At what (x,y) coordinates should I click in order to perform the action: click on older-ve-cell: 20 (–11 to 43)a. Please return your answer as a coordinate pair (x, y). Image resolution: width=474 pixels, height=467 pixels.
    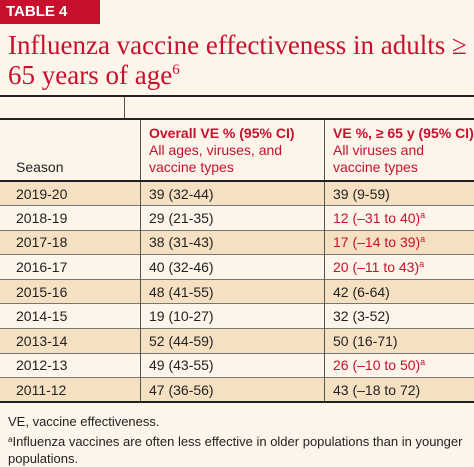
    Looking at the image, I should click on (399, 267).